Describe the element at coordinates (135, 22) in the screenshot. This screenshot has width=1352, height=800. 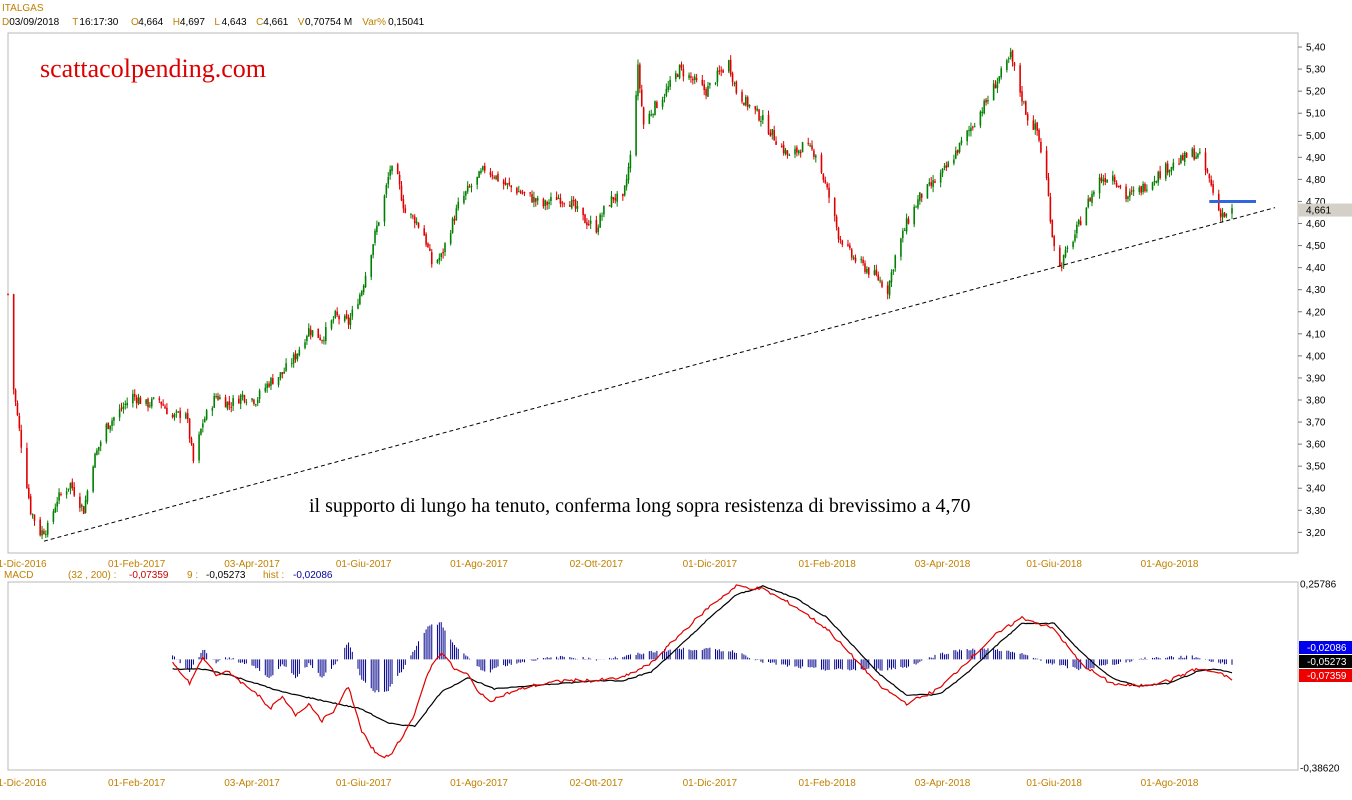
I see `header-field-label: O` at that location.